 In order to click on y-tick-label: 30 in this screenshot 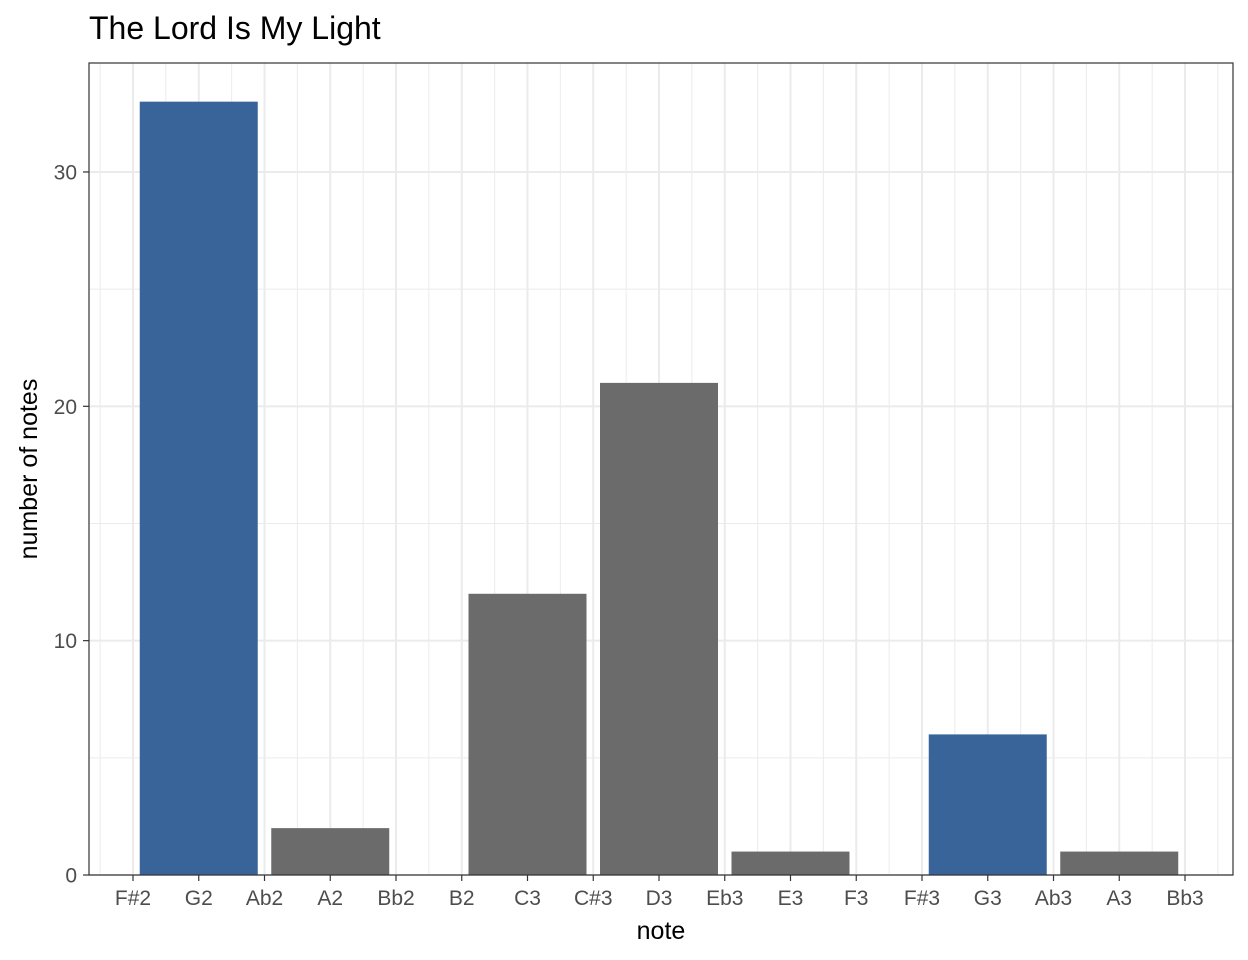, I will do `click(65, 172)`.